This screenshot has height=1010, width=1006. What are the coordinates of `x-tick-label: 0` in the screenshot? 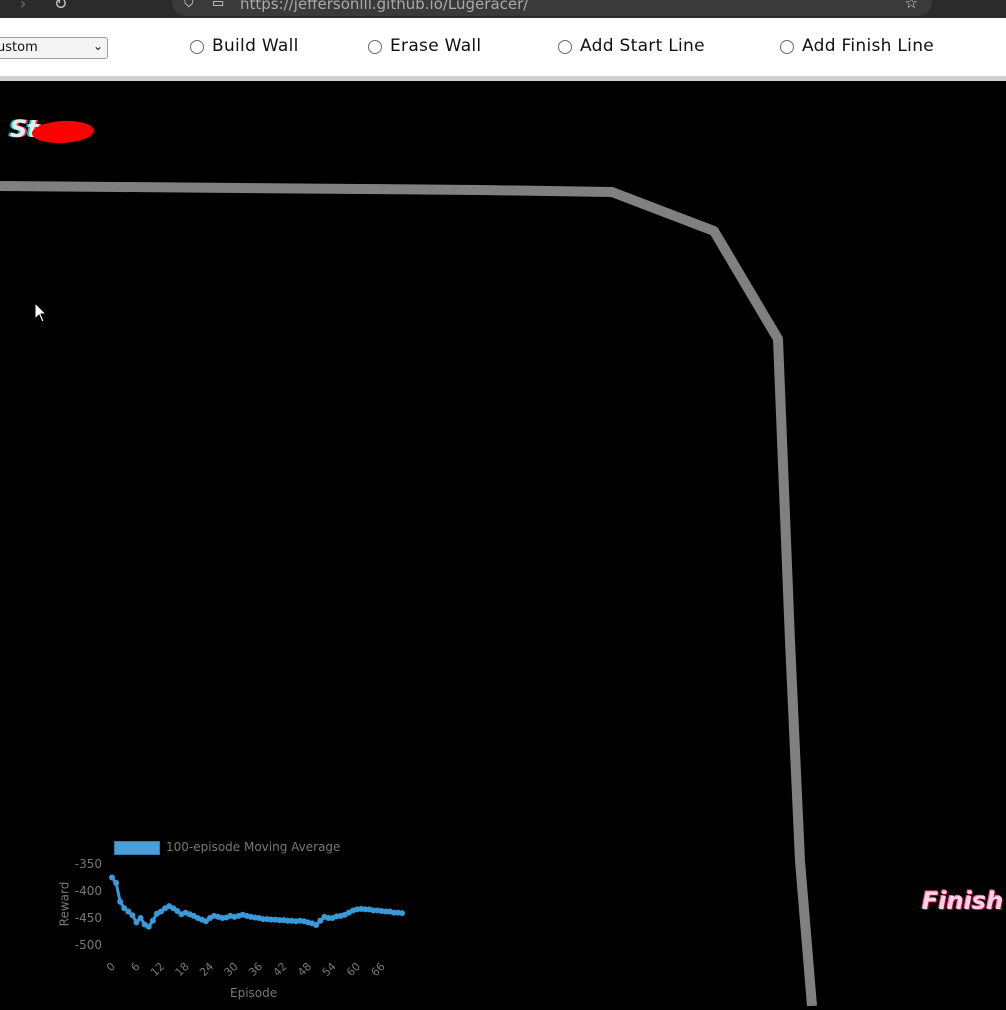 It's located at (111, 967).